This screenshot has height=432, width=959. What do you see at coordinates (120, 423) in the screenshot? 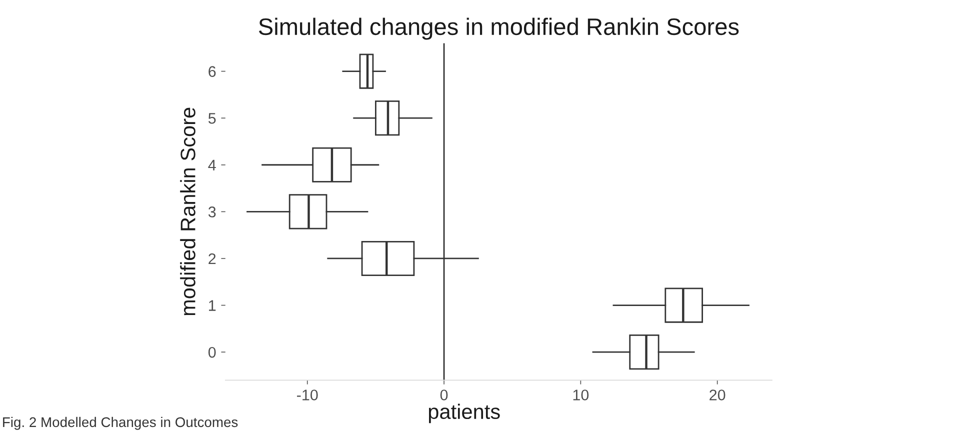
I see `caption: Fig. 2 Modelled Changes in Outcomes` at bounding box center [120, 423].